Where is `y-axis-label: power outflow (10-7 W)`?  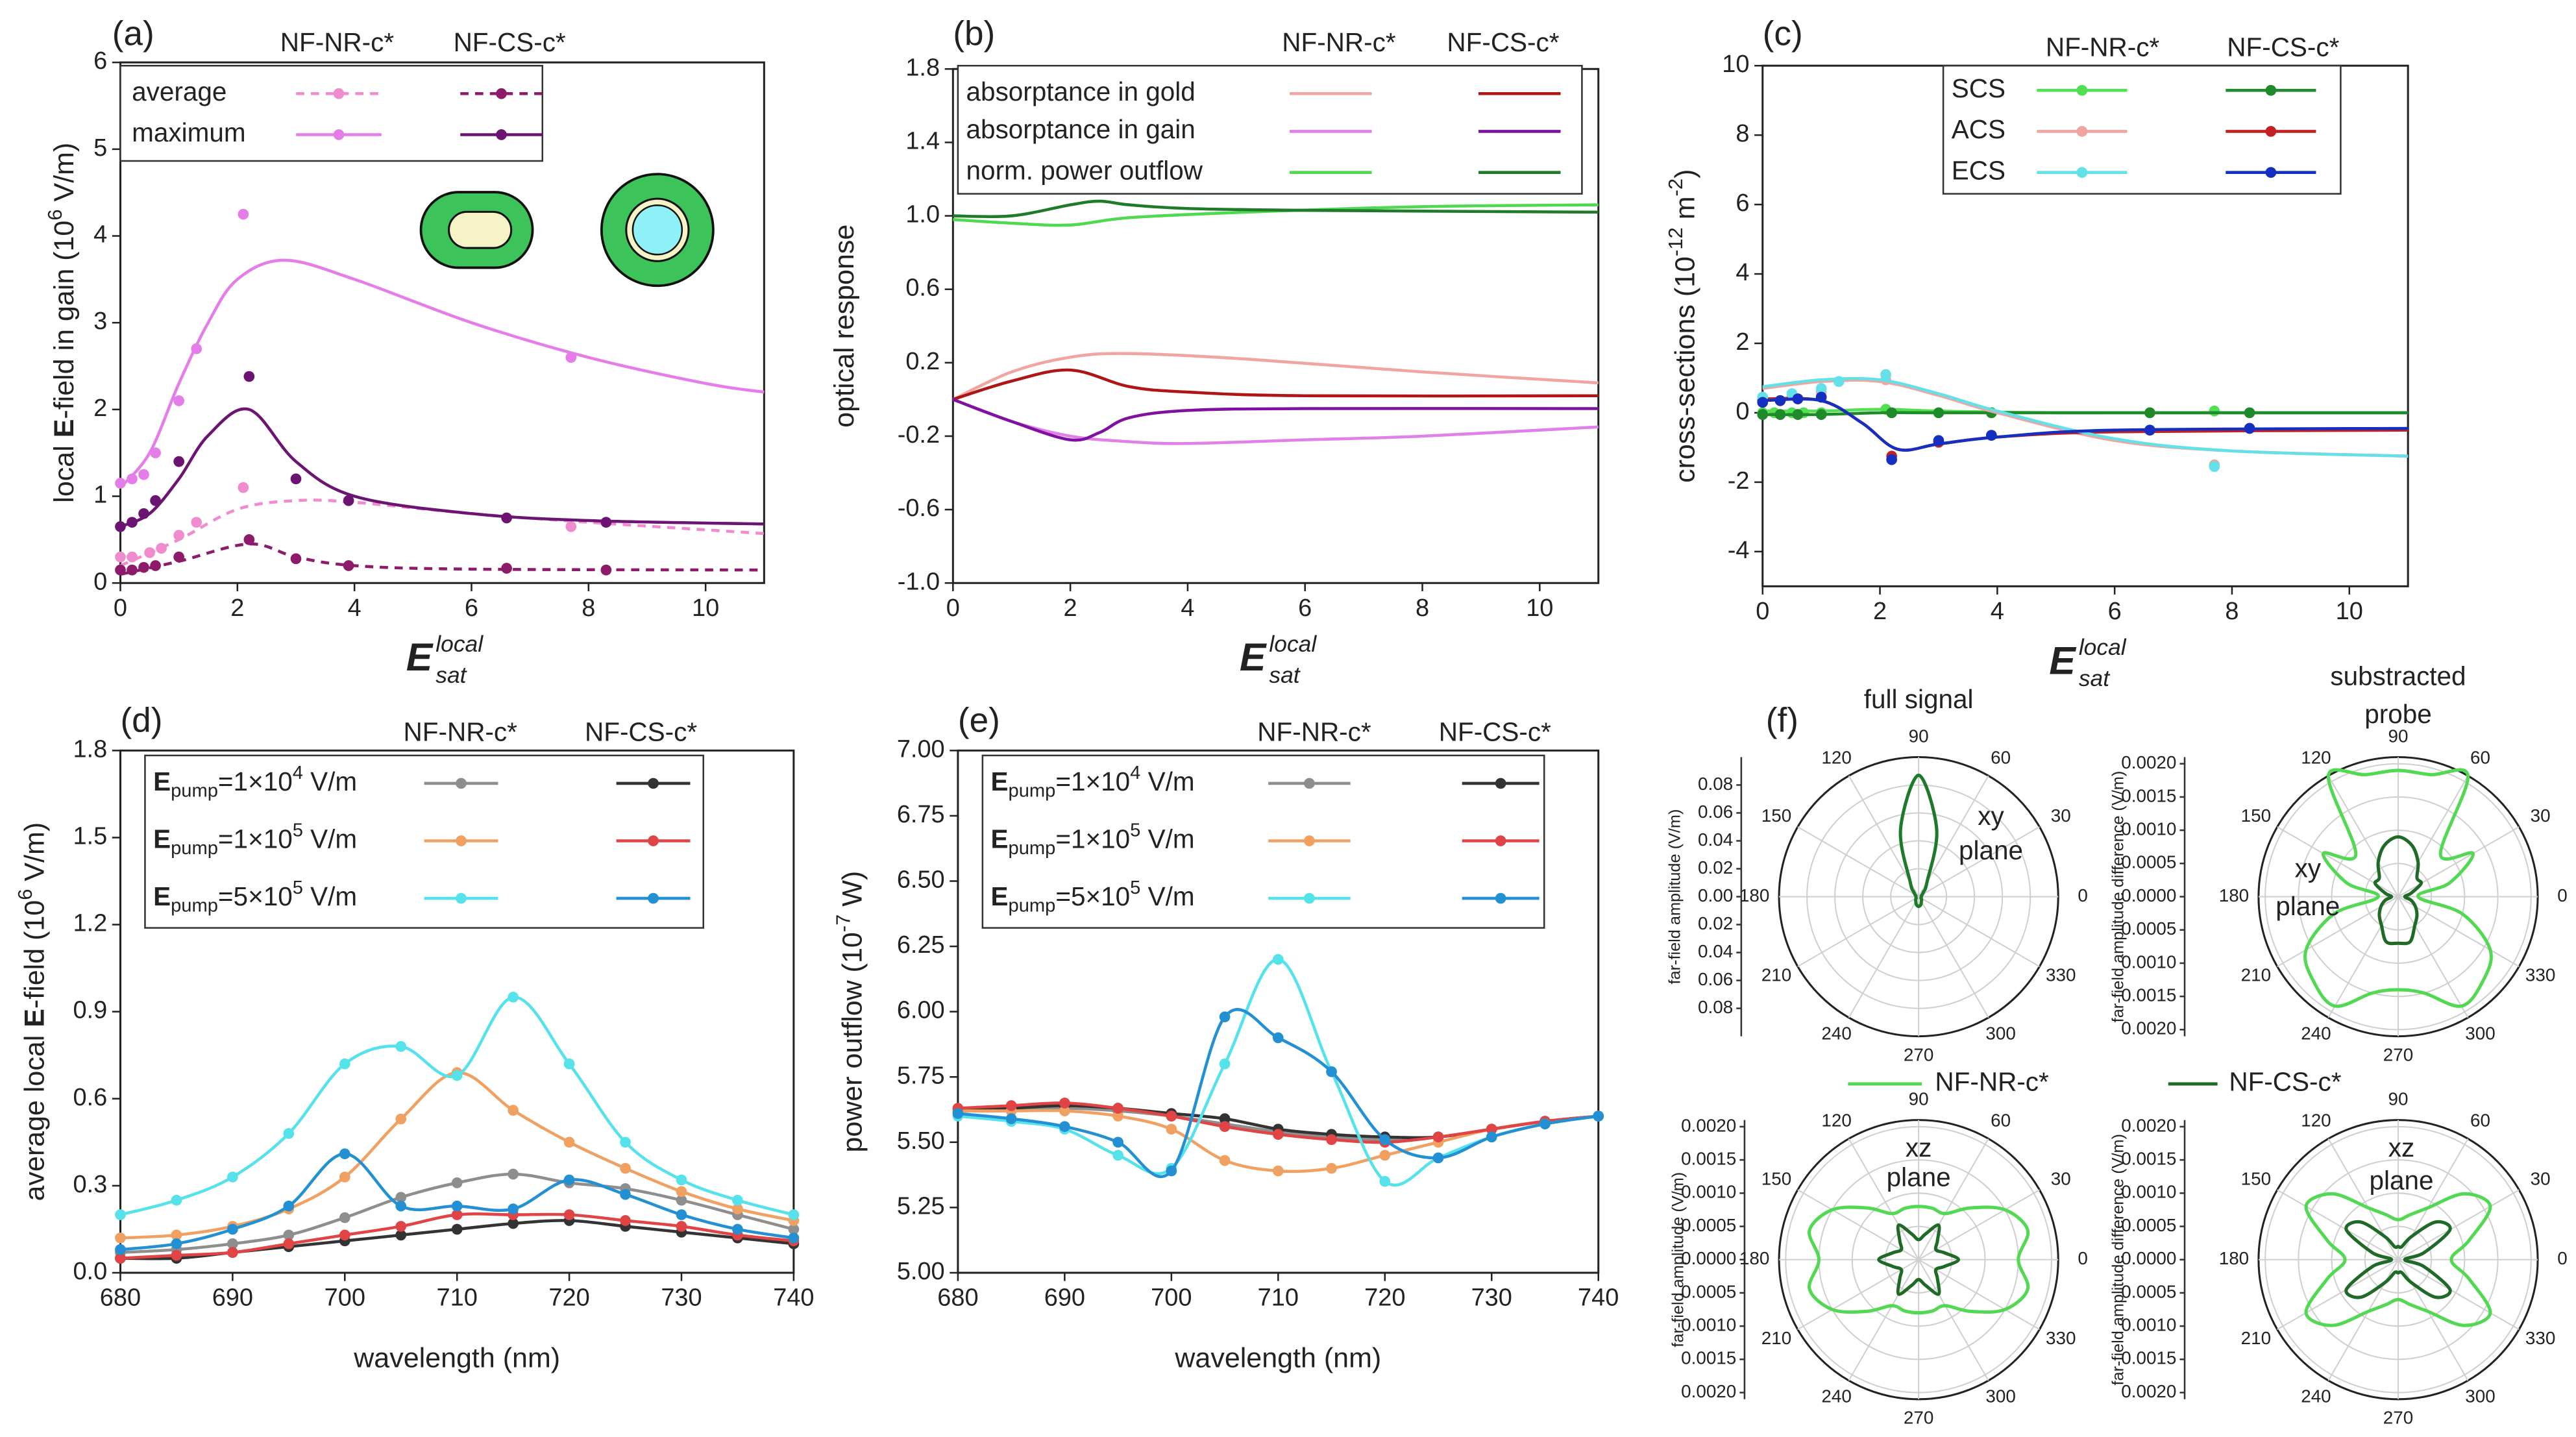
y-axis-label: power outflow (10-7 W) is located at coordinates (850, 1012).